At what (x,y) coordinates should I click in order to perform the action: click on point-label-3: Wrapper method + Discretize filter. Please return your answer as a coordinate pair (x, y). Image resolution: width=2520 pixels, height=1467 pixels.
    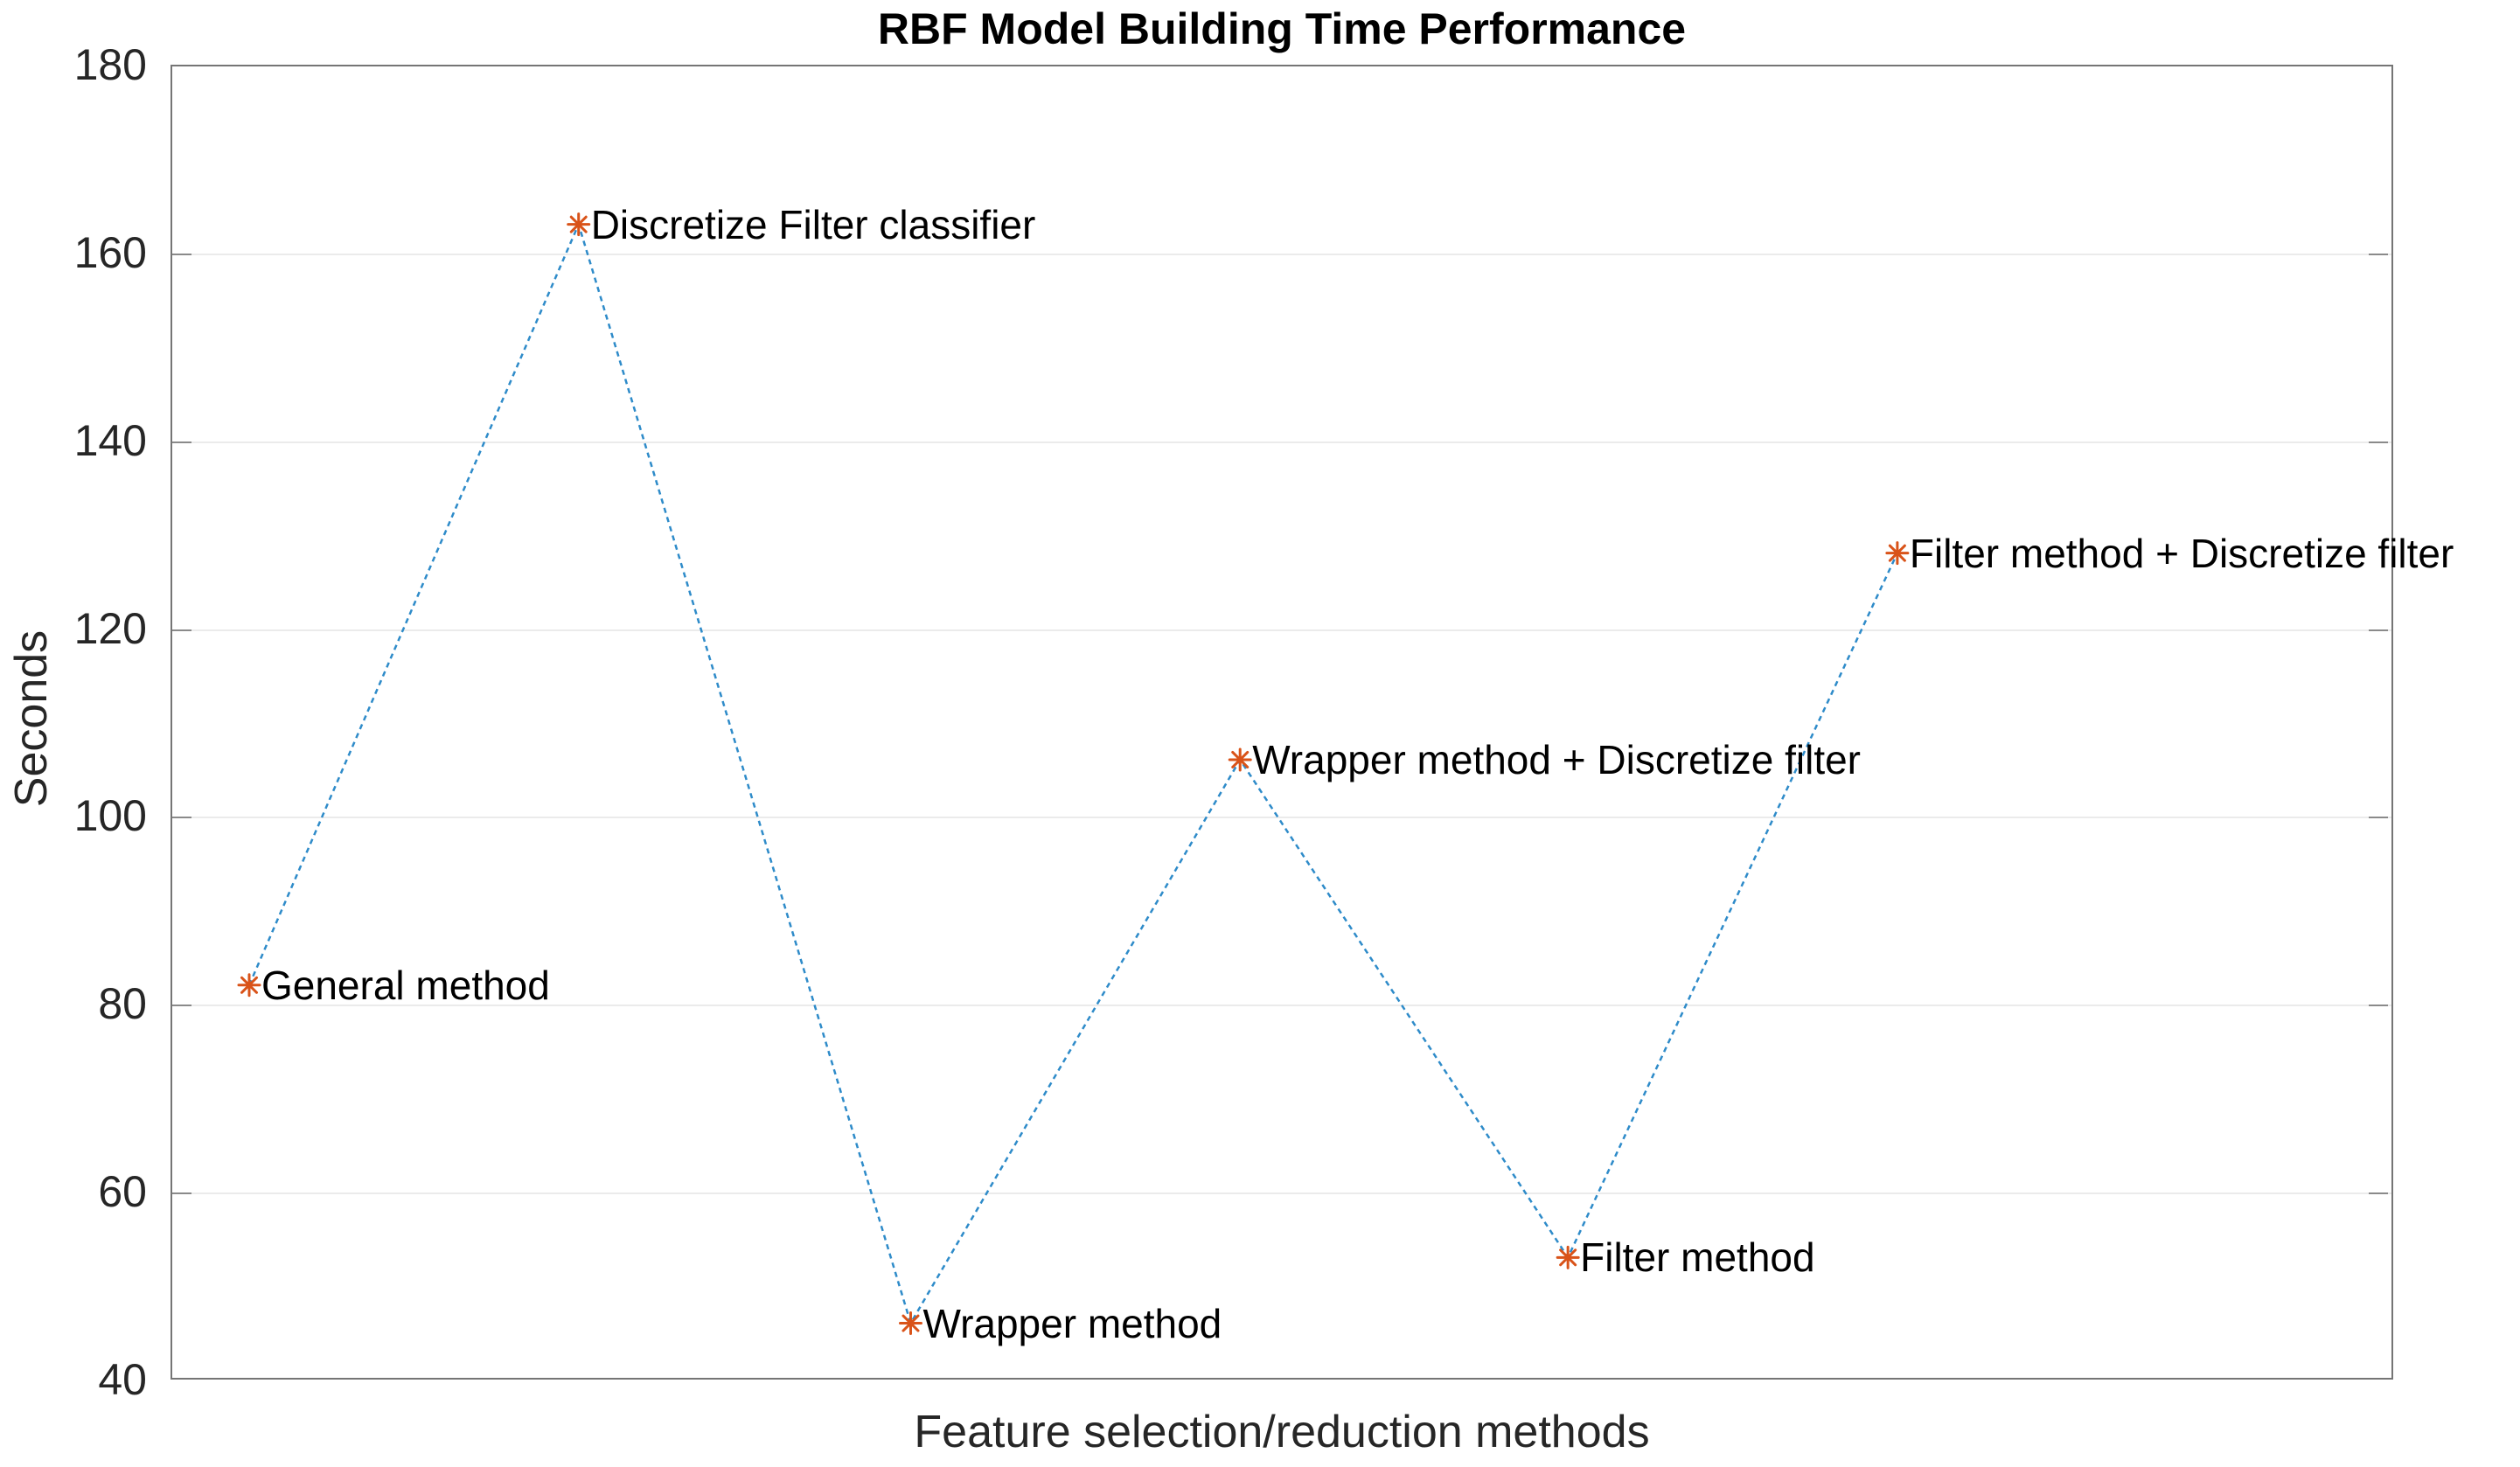
    Looking at the image, I should click on (1556, 759).